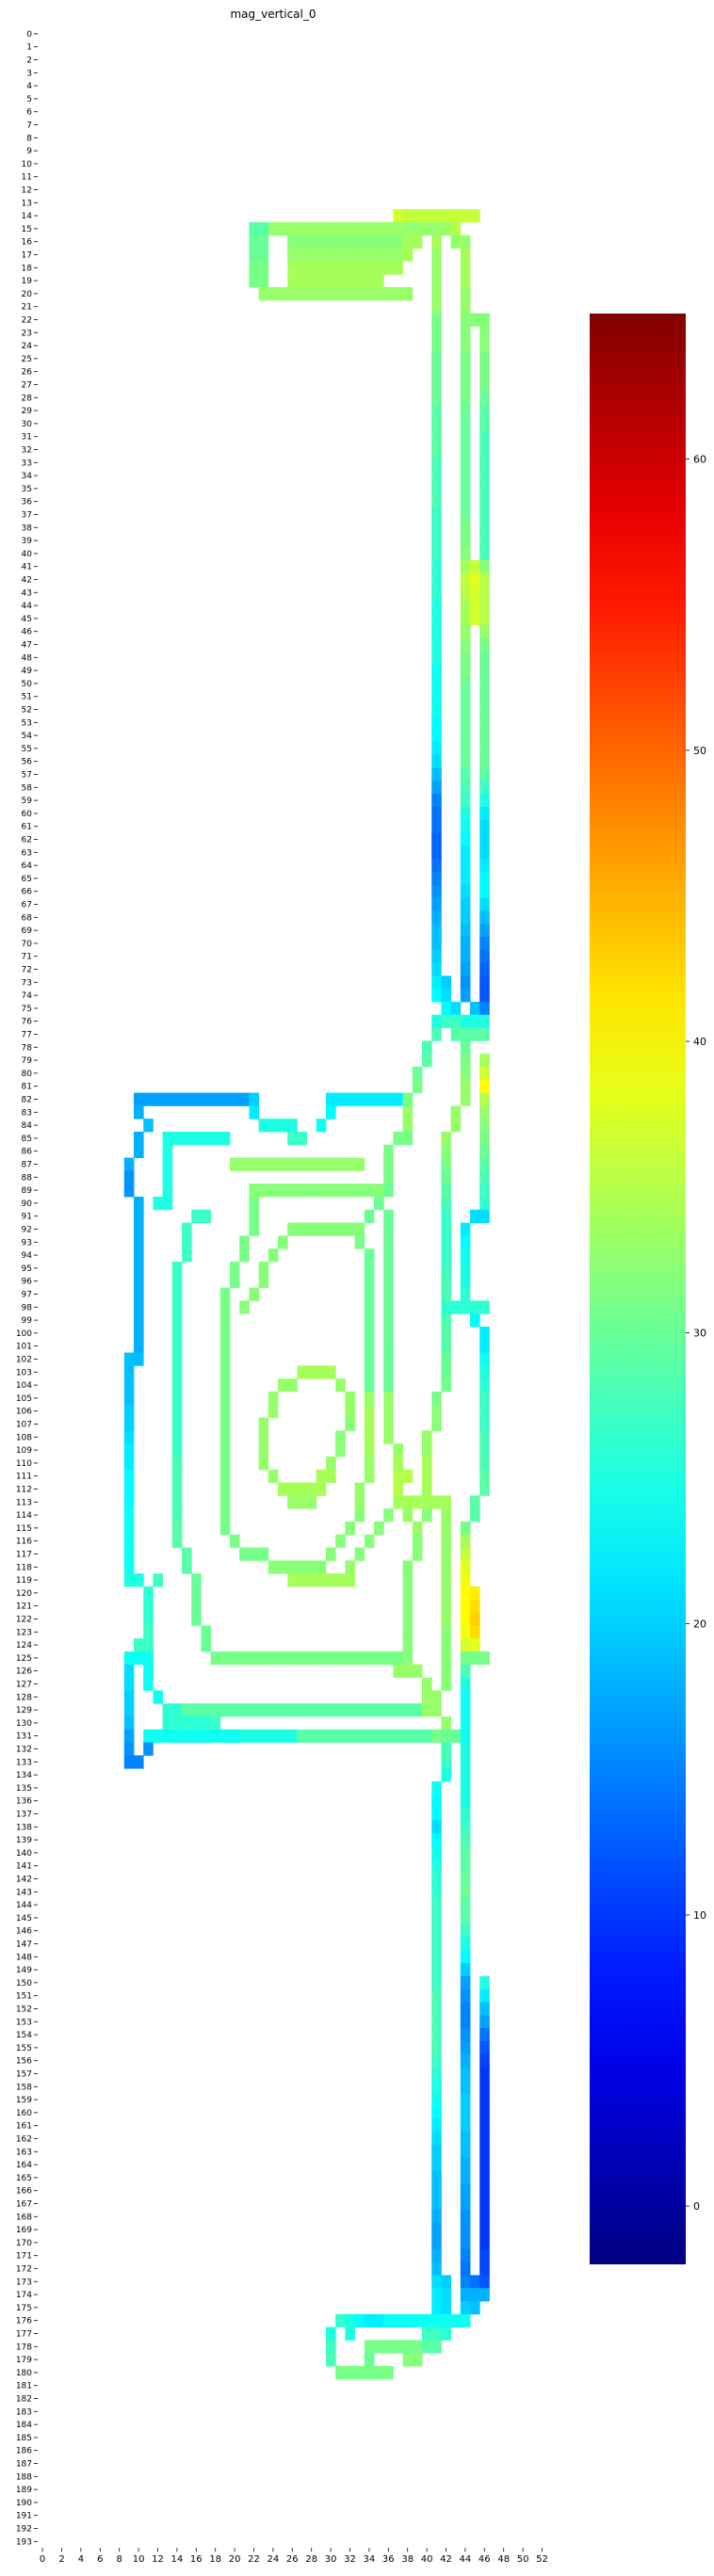 The height and width of the screenshot is (2576, 714). What do you see at coordinates (24, 2165) in the screenshot?
I see `y-tick-label: 164` at bounding box center [24, 2165].